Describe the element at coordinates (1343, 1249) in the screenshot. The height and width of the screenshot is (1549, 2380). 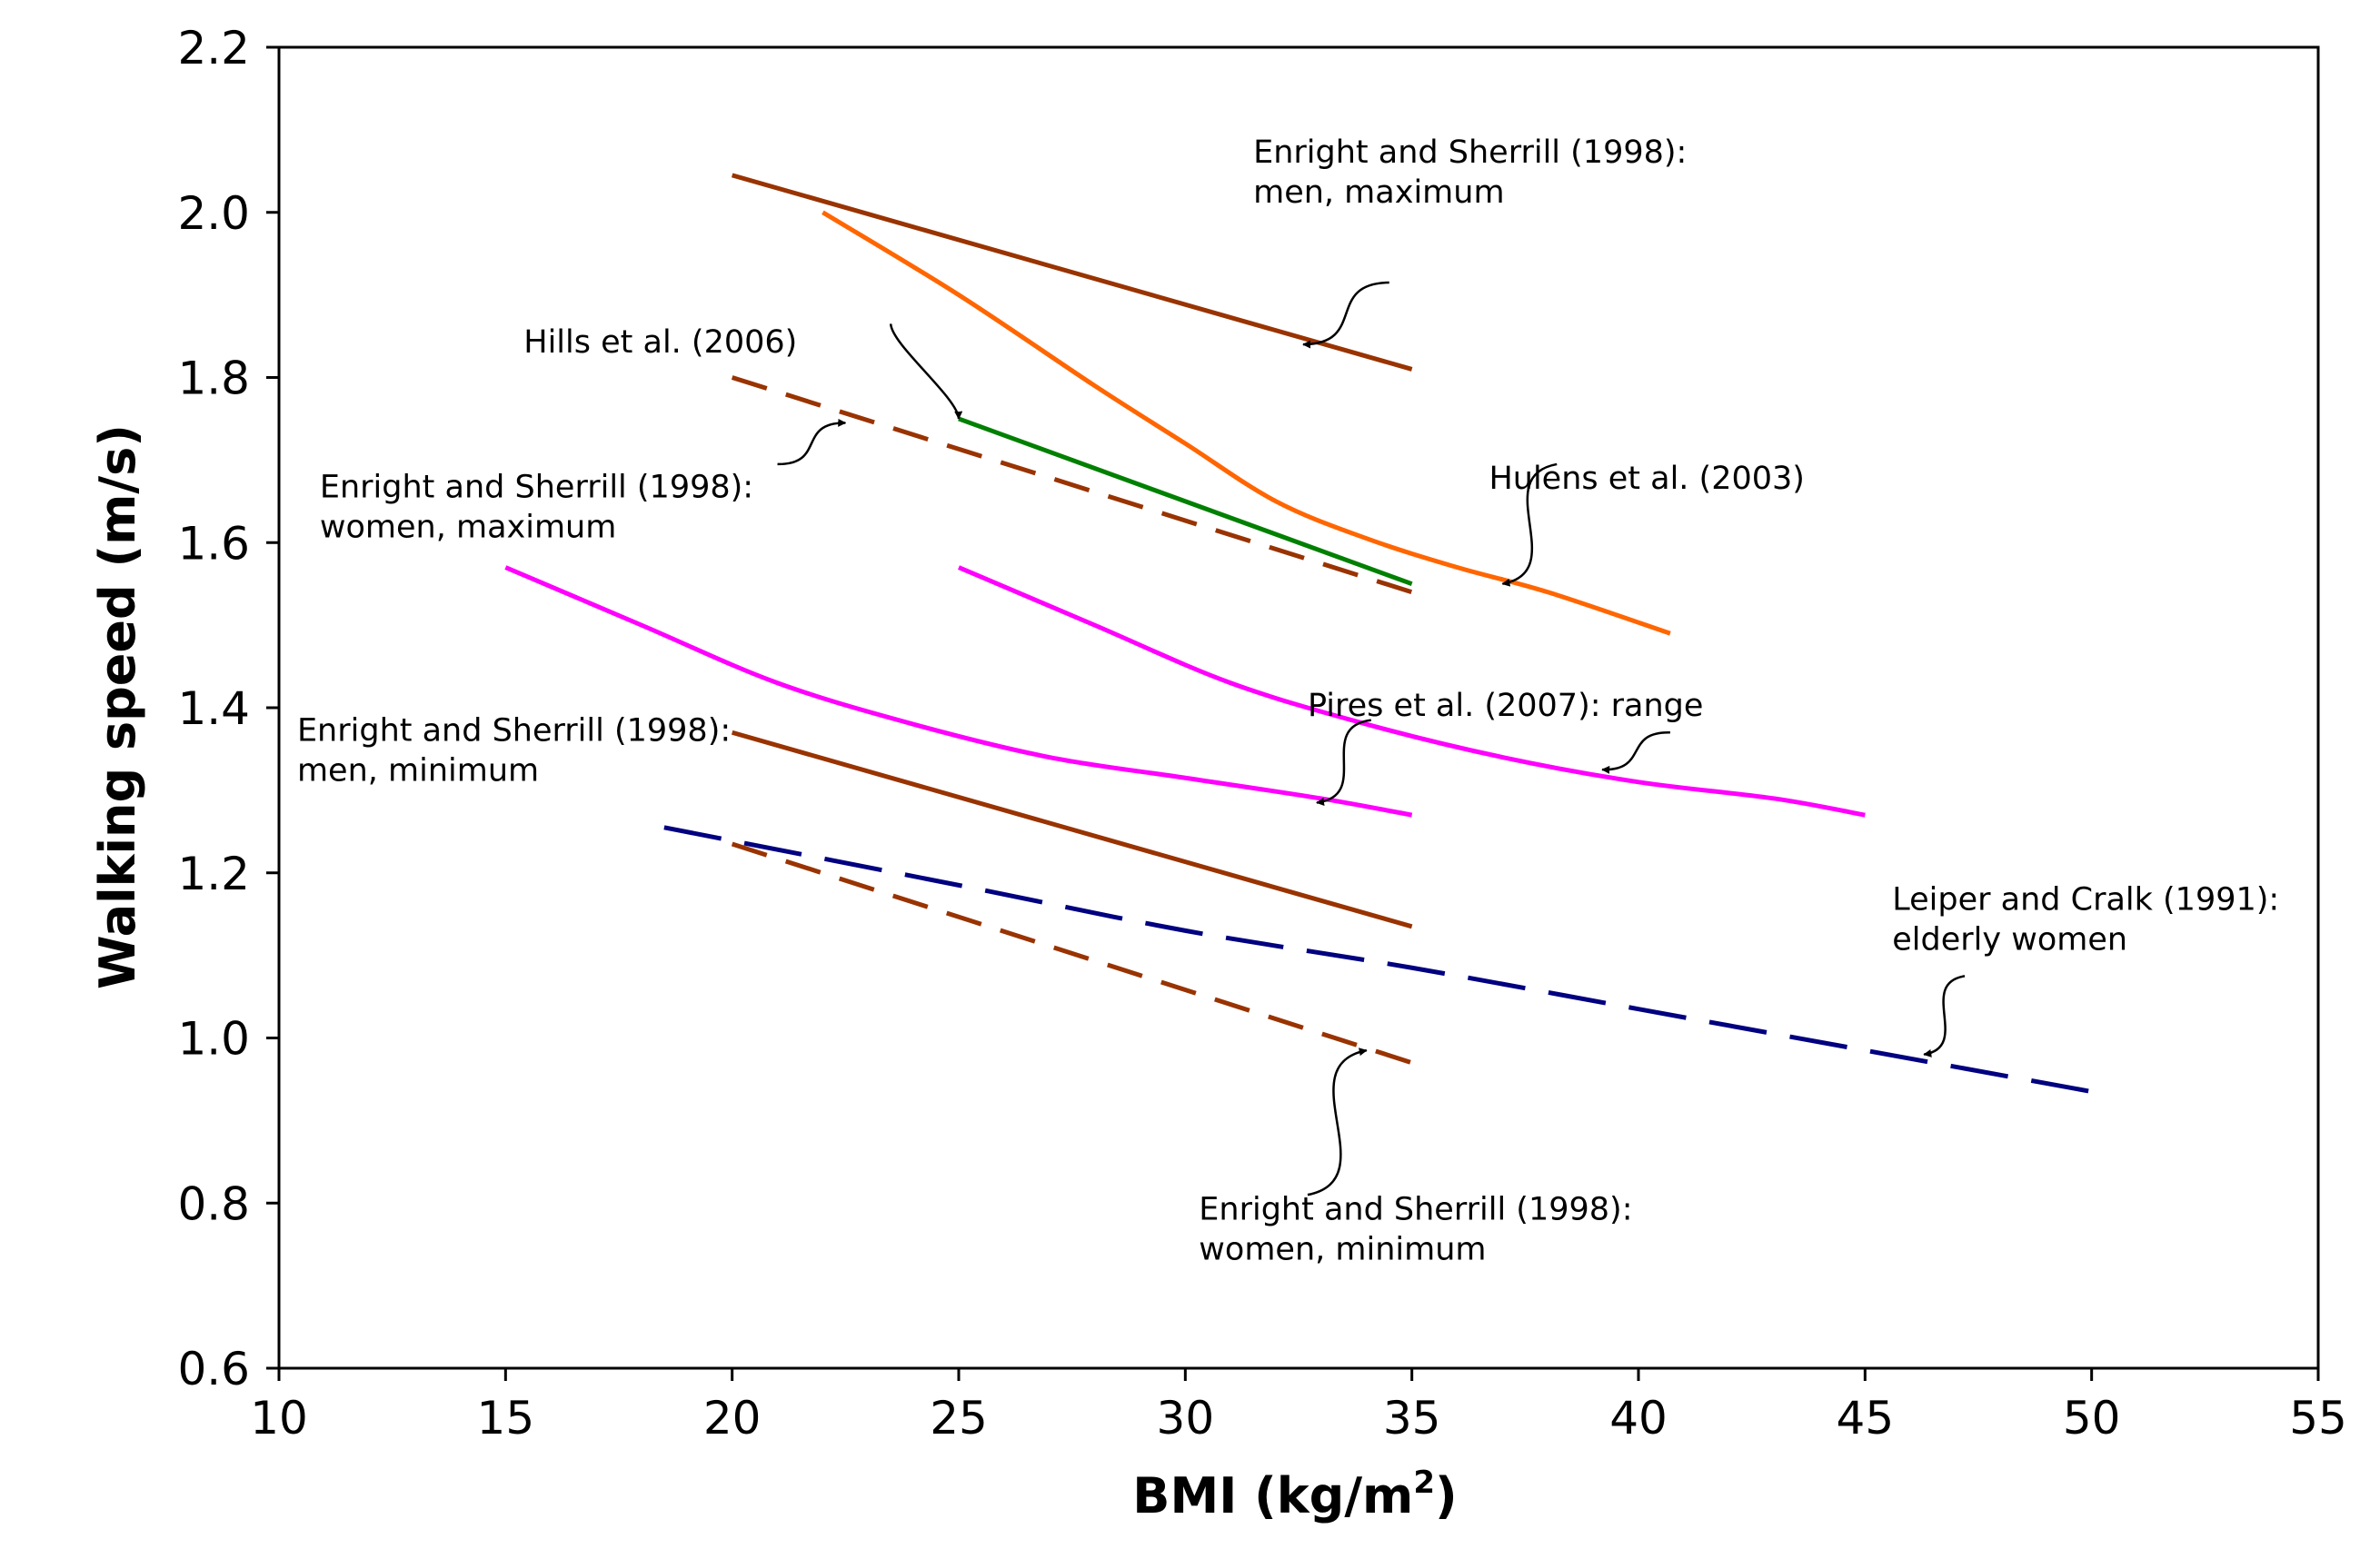
I see `annotation-line: women, minimum` at that location.